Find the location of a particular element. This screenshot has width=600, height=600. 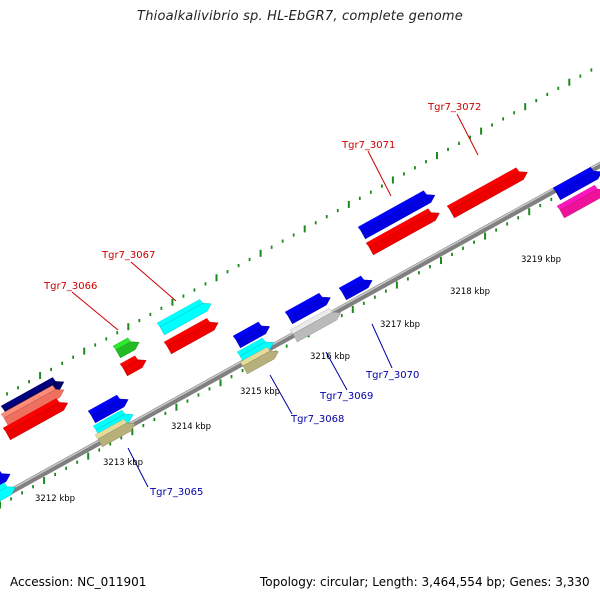

gene-tgr7-3065-blue is located at coordinates (108, 409).